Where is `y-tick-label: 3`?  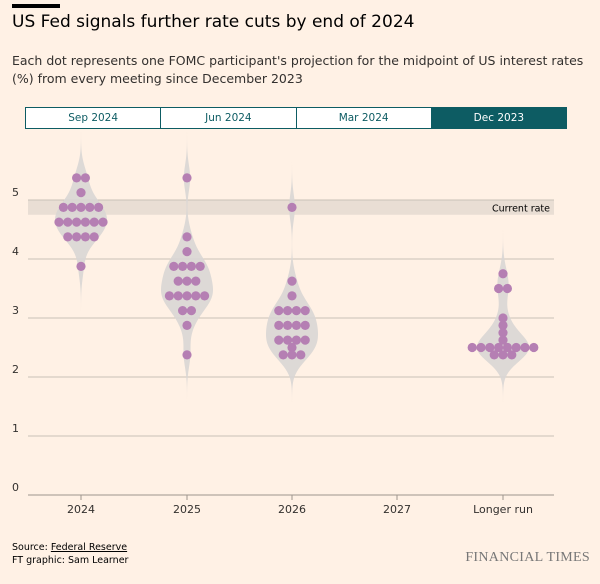
y-tick-label: 3 is located at coordinates (15, 310).